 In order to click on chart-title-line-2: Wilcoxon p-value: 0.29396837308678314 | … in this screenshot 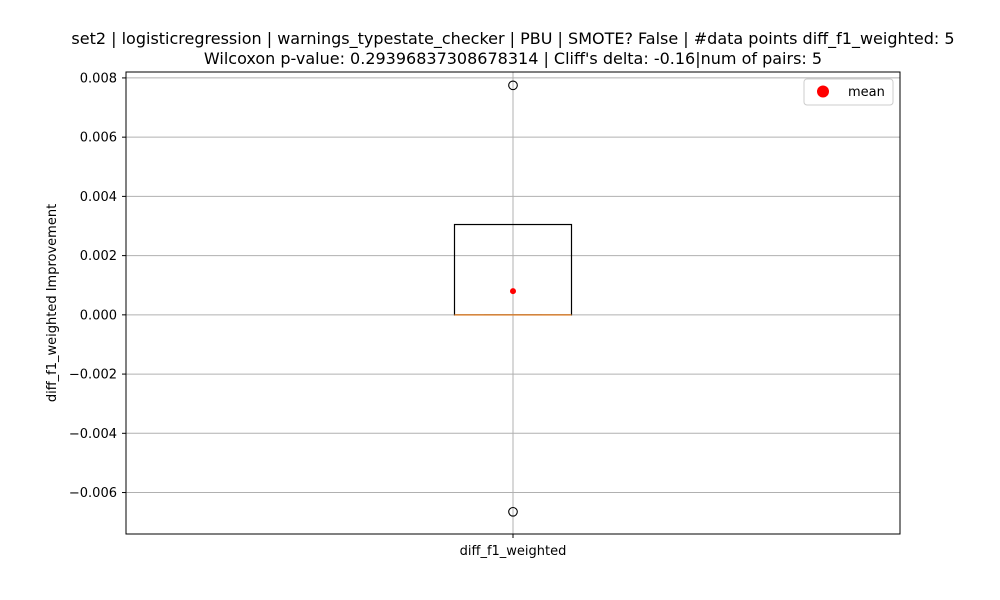, I will do `click(513, 58)`.